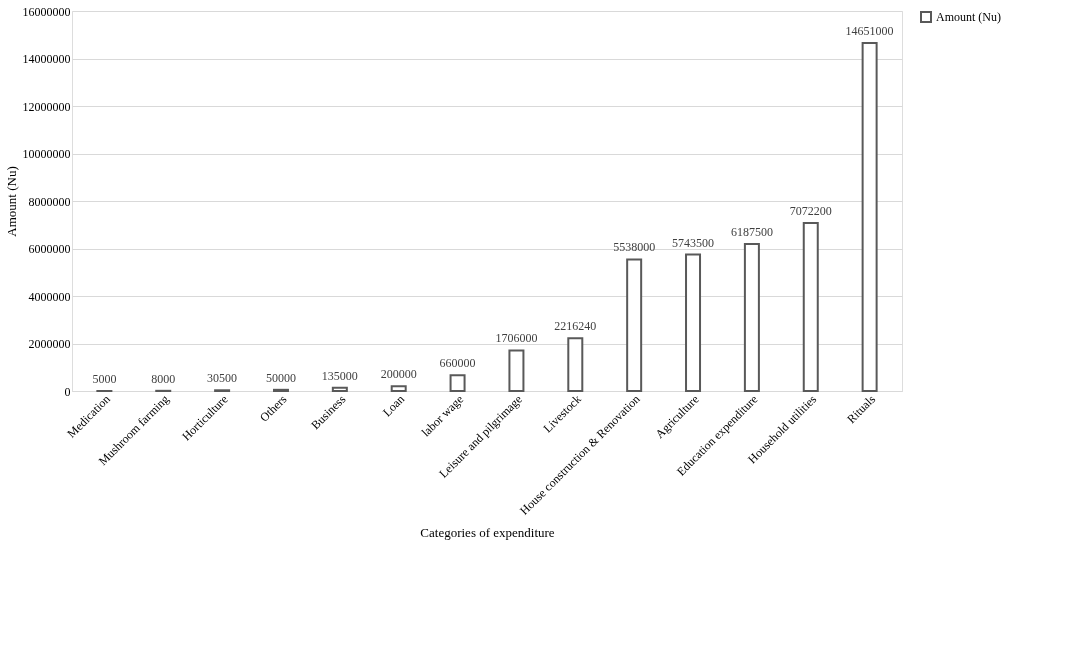 The width and height of the screenshot is (1086, 648). What do you see at coordinates (222, 378) in the screenshot?
I see `data-label: 30500` at bounding box center [222, 378].